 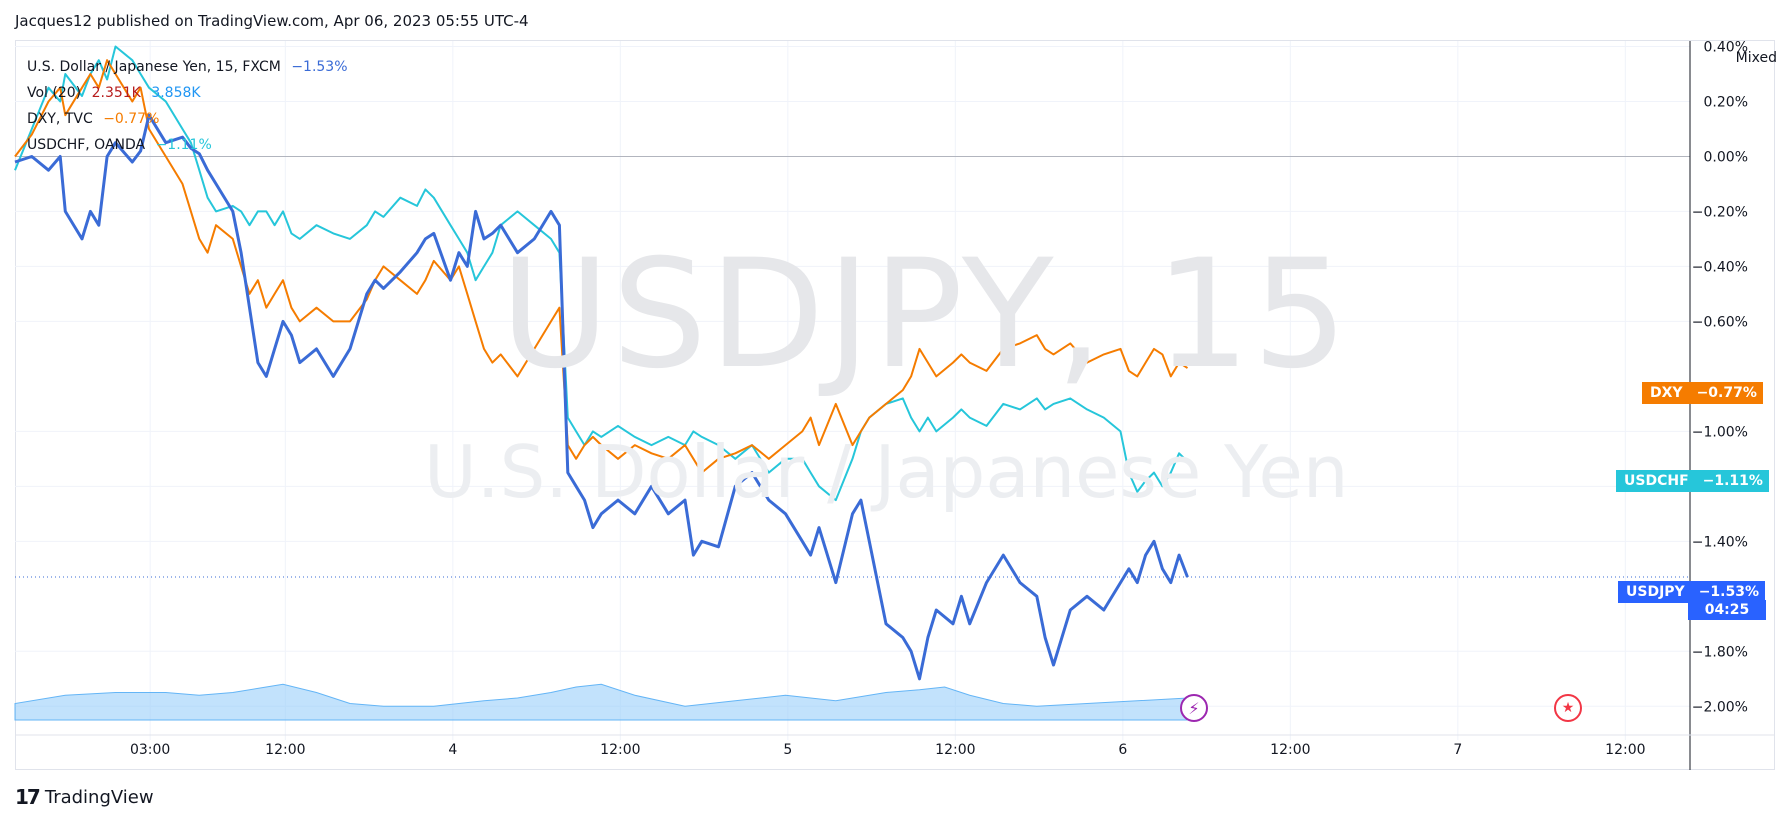 I want to click on dxy-tag-value: −0.77%, so click(x=1726, y=393).